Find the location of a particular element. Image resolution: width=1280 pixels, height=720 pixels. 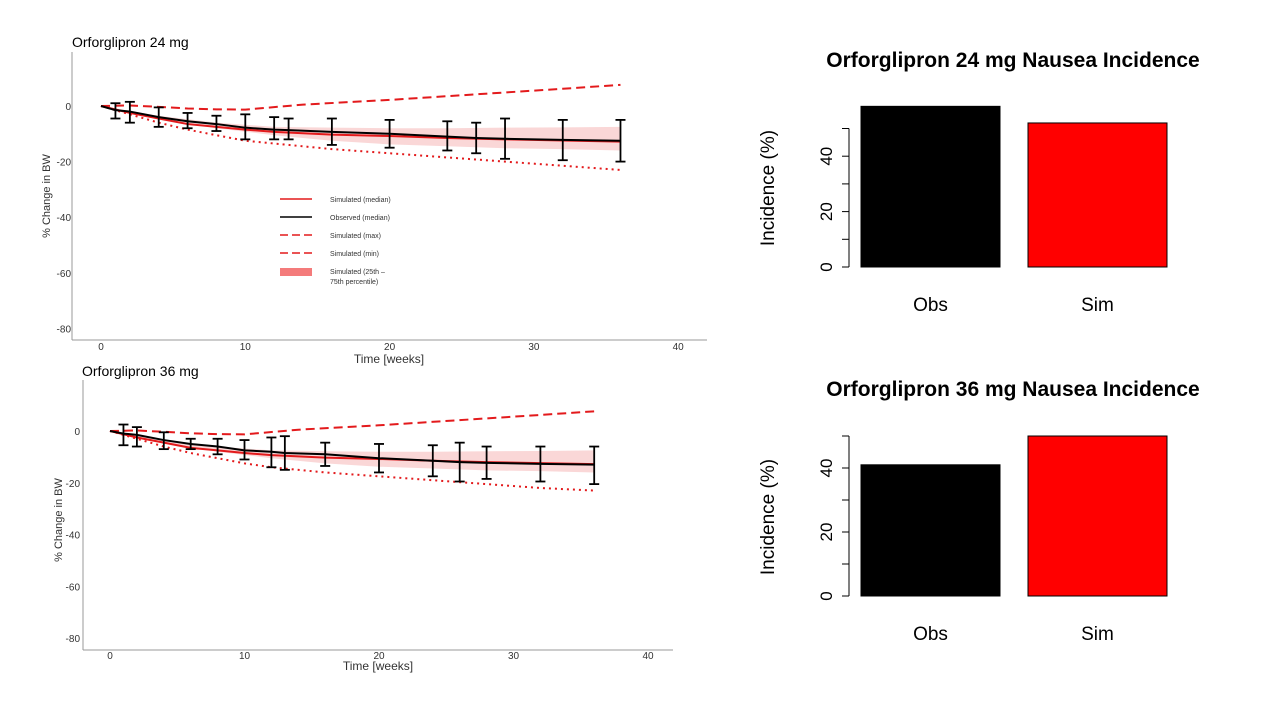

chart-title: Orforglipron 24 mg is located at coordinates (130, 42).